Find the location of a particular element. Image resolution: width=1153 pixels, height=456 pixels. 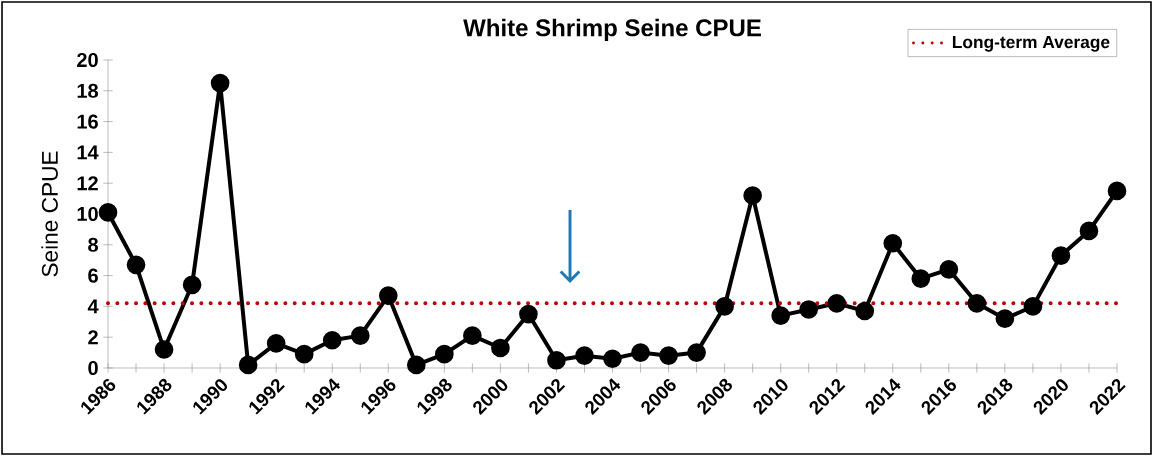

y-tick-label: 6 is located at coordinates (93, 275).